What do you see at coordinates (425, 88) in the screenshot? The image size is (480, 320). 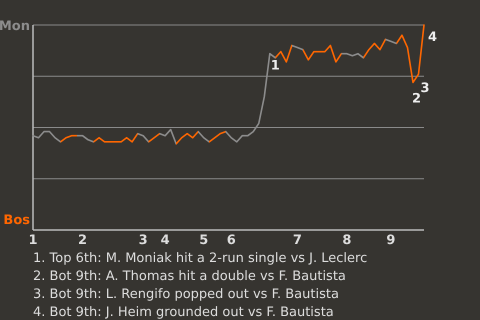 I see `annotation: 3` at bounding box center [425, 88].